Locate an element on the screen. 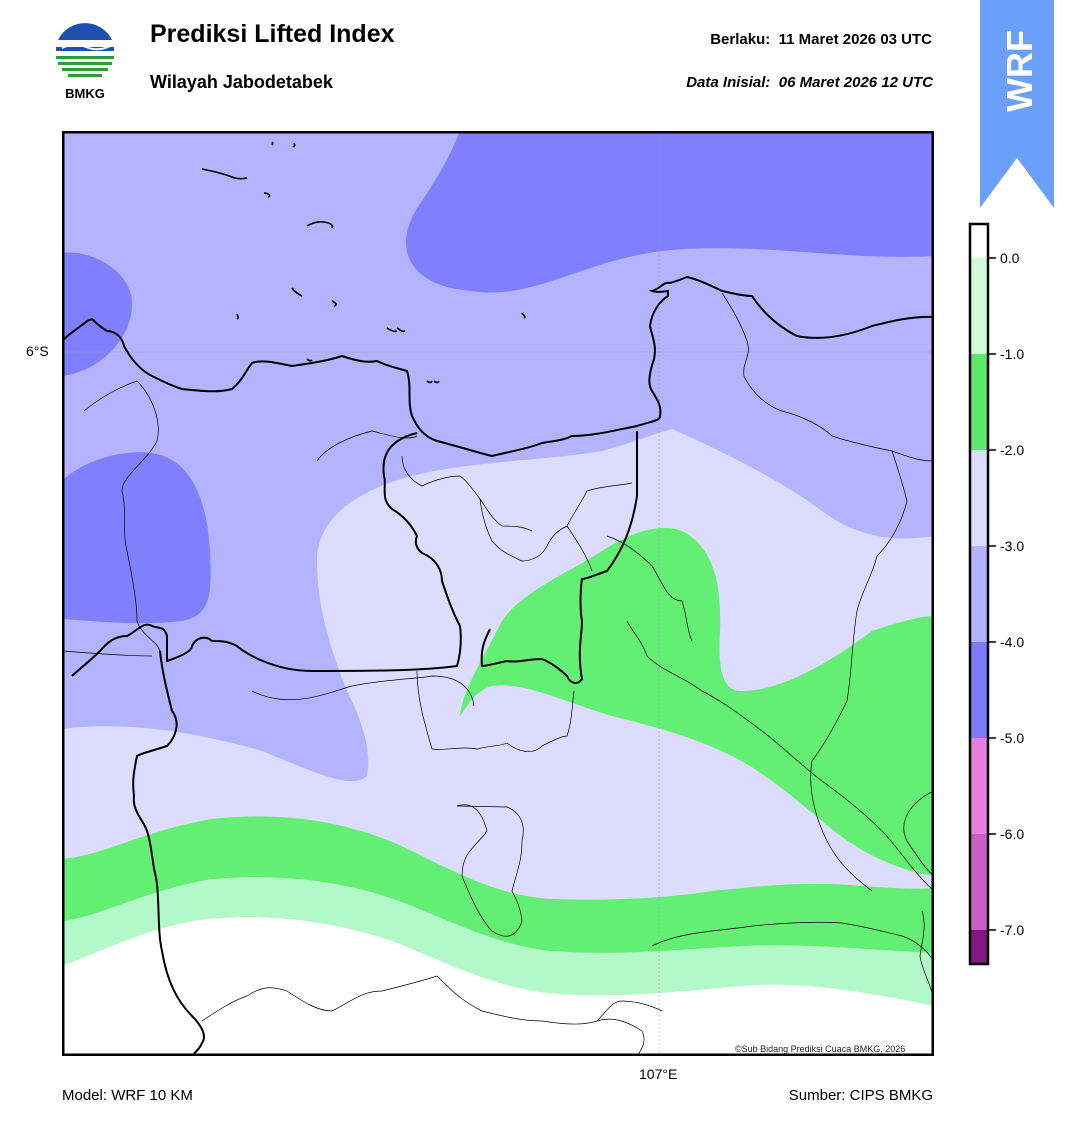 The image size is (1068, 1128). wrf-badge-text: WRF is located at coordinates (1019, 71).